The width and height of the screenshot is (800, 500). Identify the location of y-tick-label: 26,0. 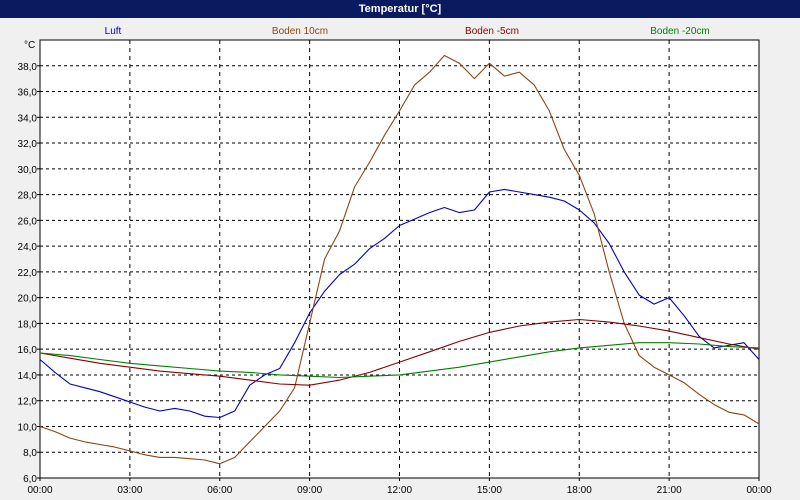
(28, 221).